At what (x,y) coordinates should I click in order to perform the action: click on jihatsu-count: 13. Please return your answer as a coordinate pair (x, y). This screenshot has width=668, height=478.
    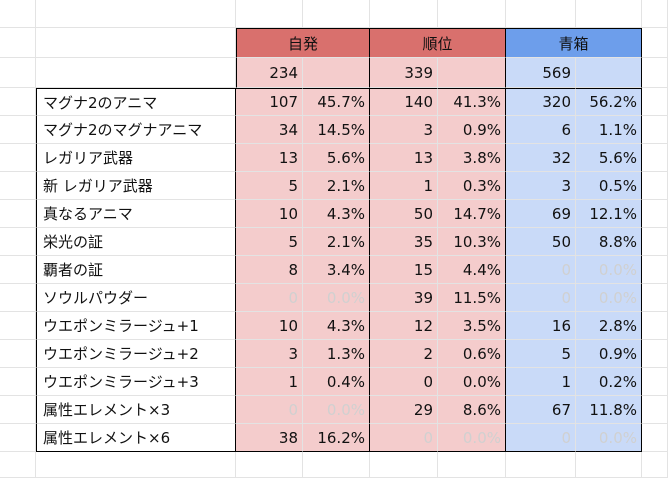
    Looking at the image, I should click on (269, 158).